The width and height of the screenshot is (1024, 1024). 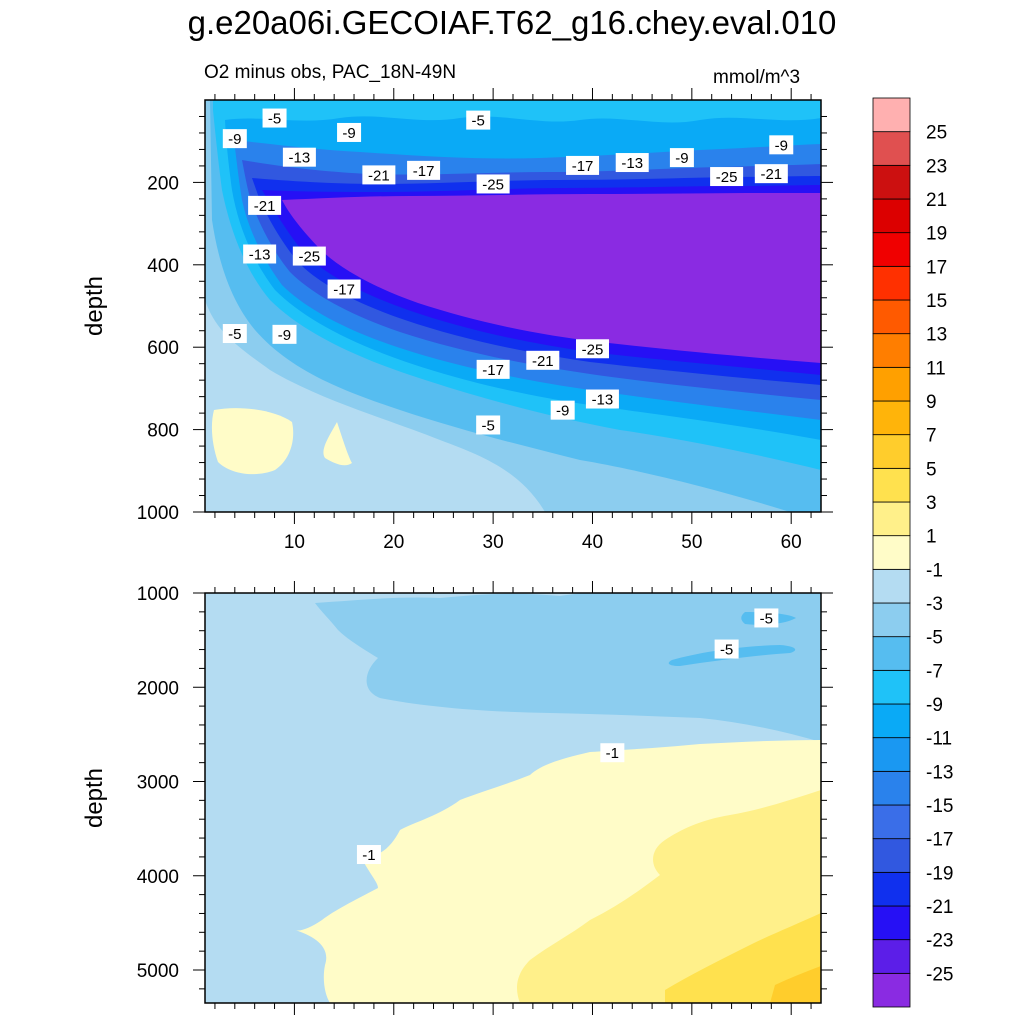 I want to click on contour-label: -13, so click(x=299, y=157).